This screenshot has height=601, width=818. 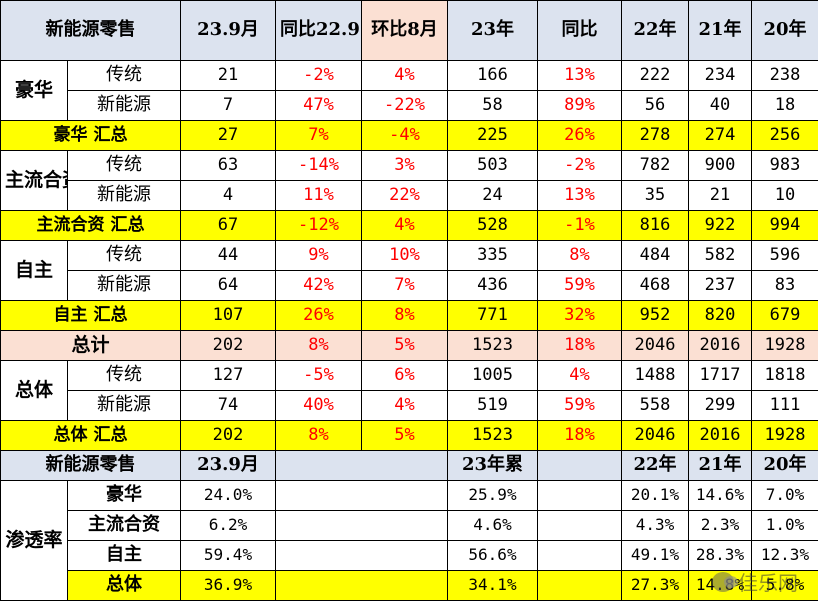 I want to click on subtotal-label: 豪华 汇总, so click(x=91, y=136).